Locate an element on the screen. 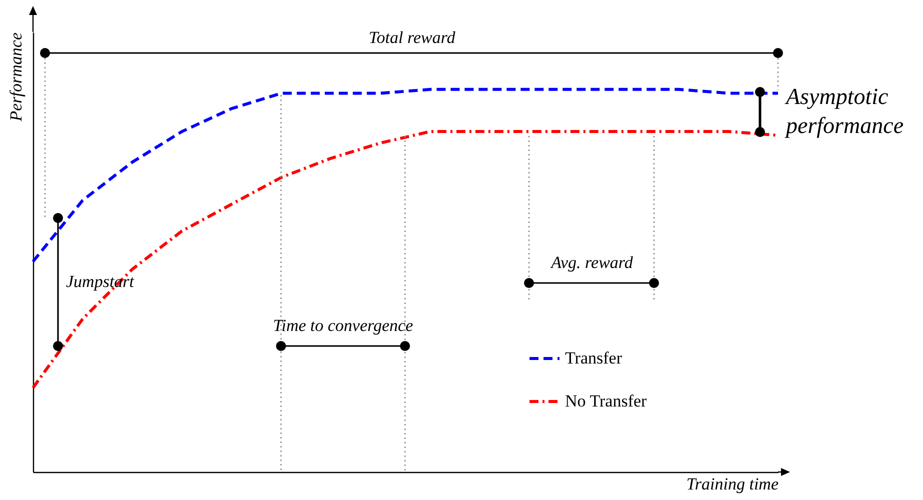 The image size is (923, 500). text: Total reward is located at coordinates (412, 38).